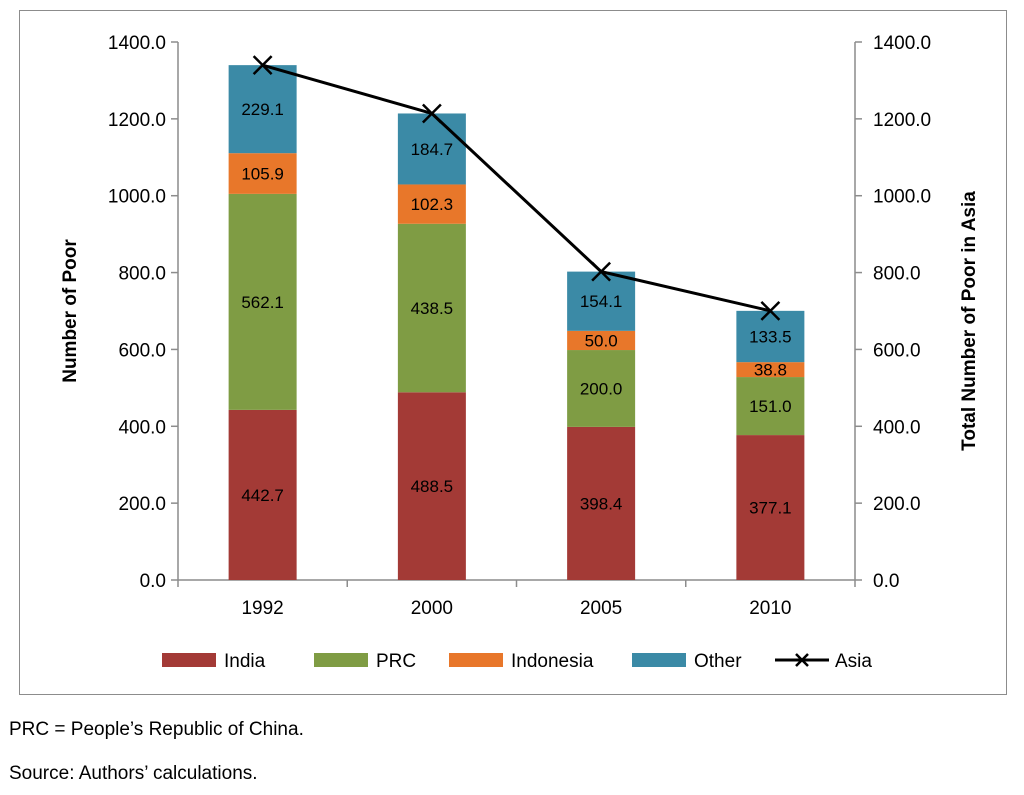 The image size is (1024, 795). I want to click on data-label-india: 488.5, so click(432, 486).